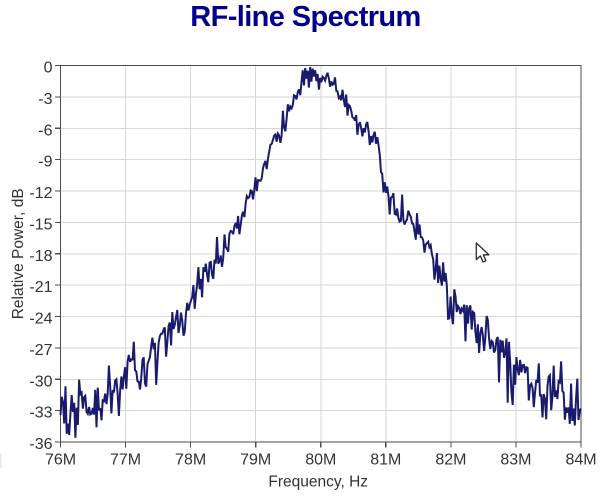 This screenshot has height=496, width=603. I want to click on svg-text: -18, so click(40, 256).